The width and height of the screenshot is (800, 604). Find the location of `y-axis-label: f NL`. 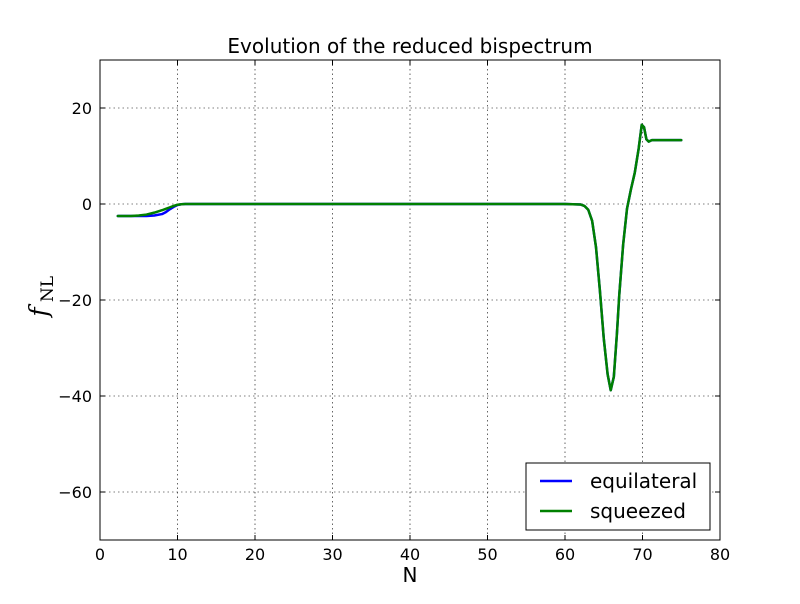

y-axis-label: f NL is located at coordinates (41, 297).